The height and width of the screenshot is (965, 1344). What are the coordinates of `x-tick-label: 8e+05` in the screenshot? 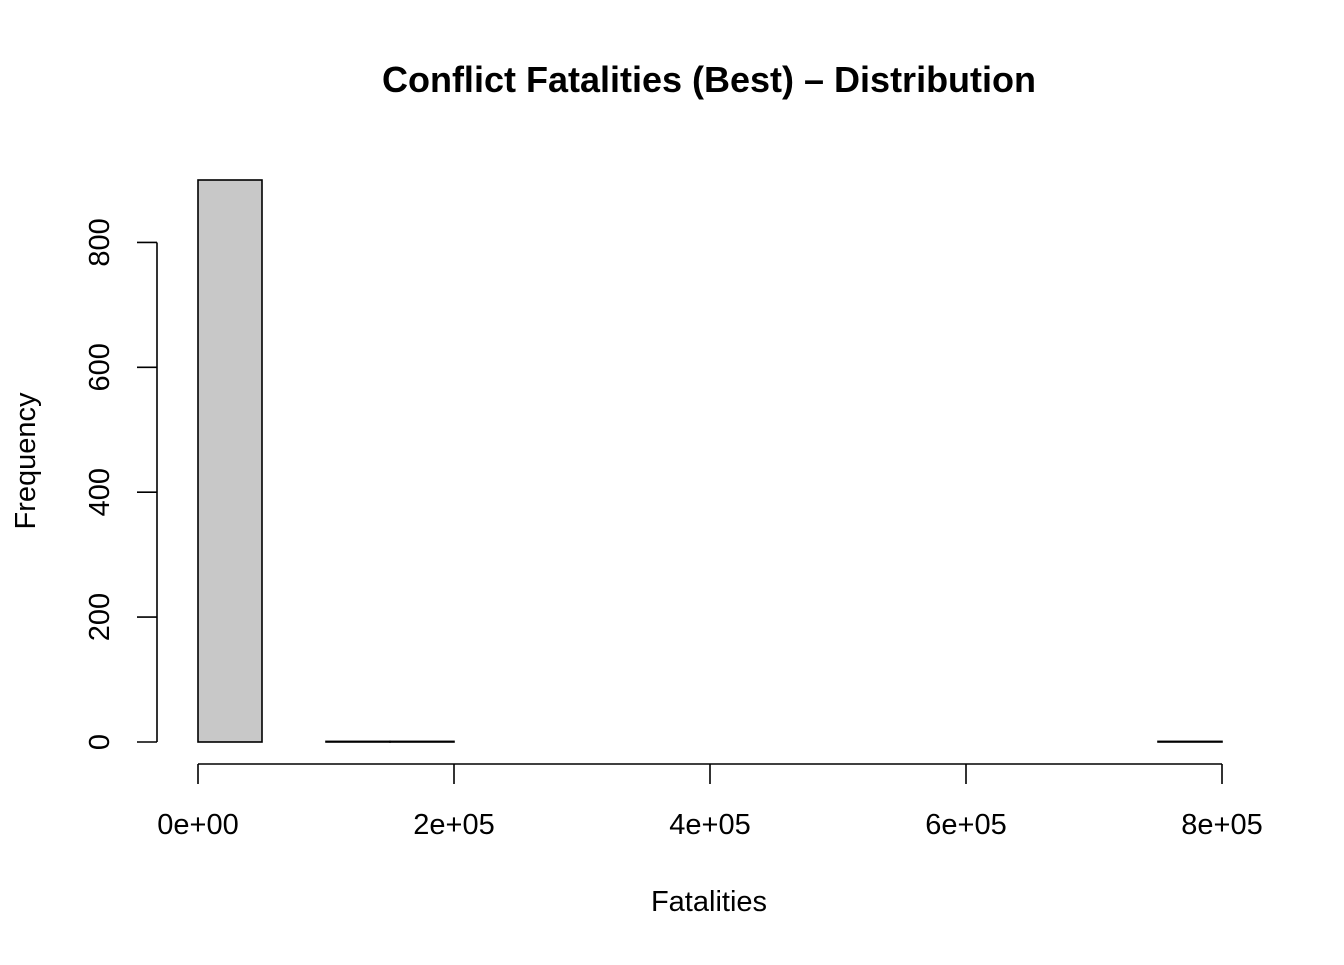 It's located at (1221, 825).